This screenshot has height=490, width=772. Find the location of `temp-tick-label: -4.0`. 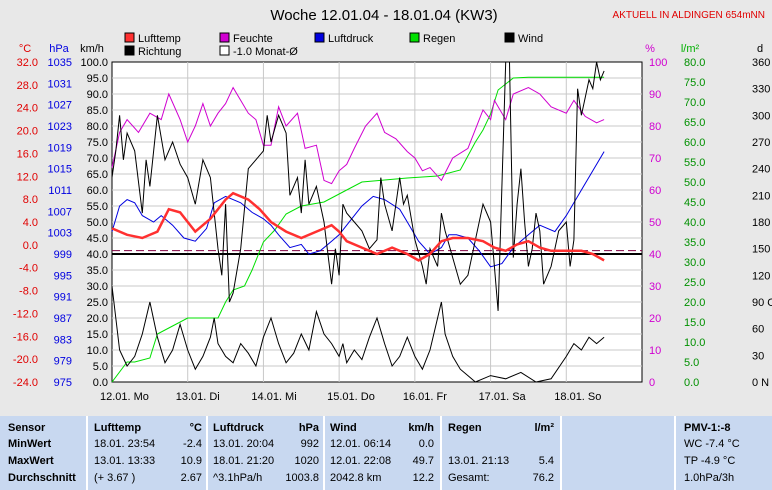

temp-tick-label: -4.0 is located at coordinates (28, 269).